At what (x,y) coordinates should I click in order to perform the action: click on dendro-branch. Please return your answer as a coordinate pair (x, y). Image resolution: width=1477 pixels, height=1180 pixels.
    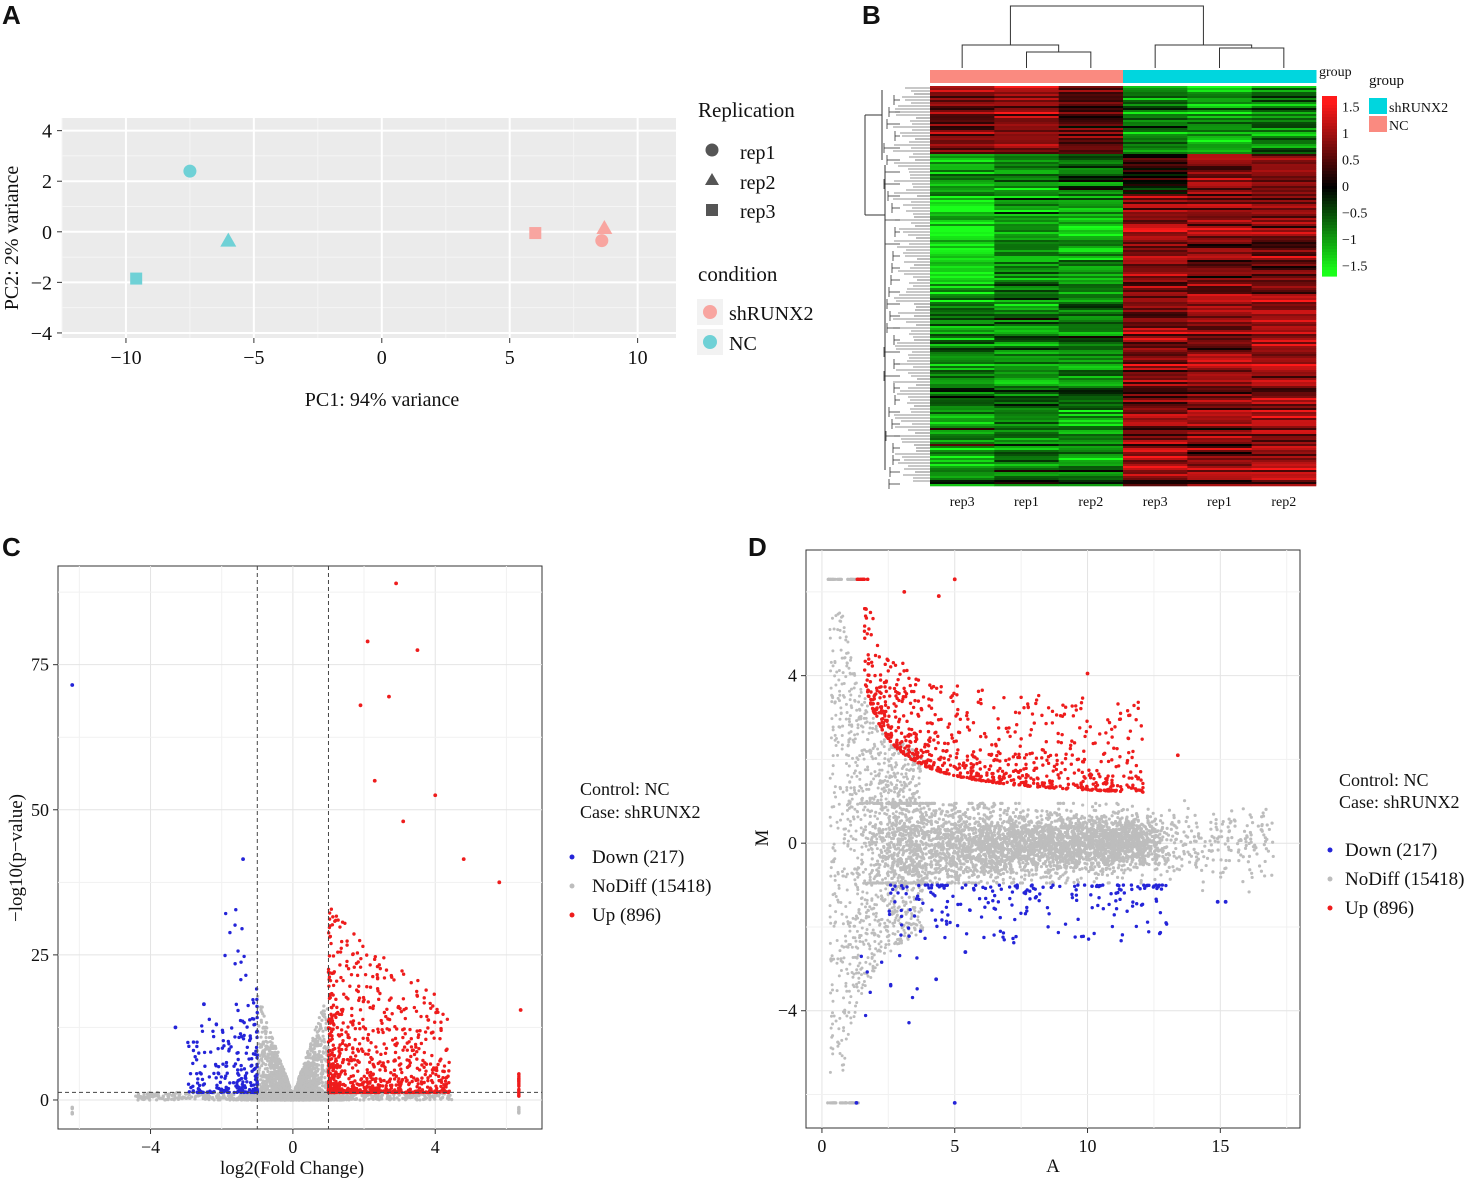
    Looking at the image, I should click on (1106, 25).